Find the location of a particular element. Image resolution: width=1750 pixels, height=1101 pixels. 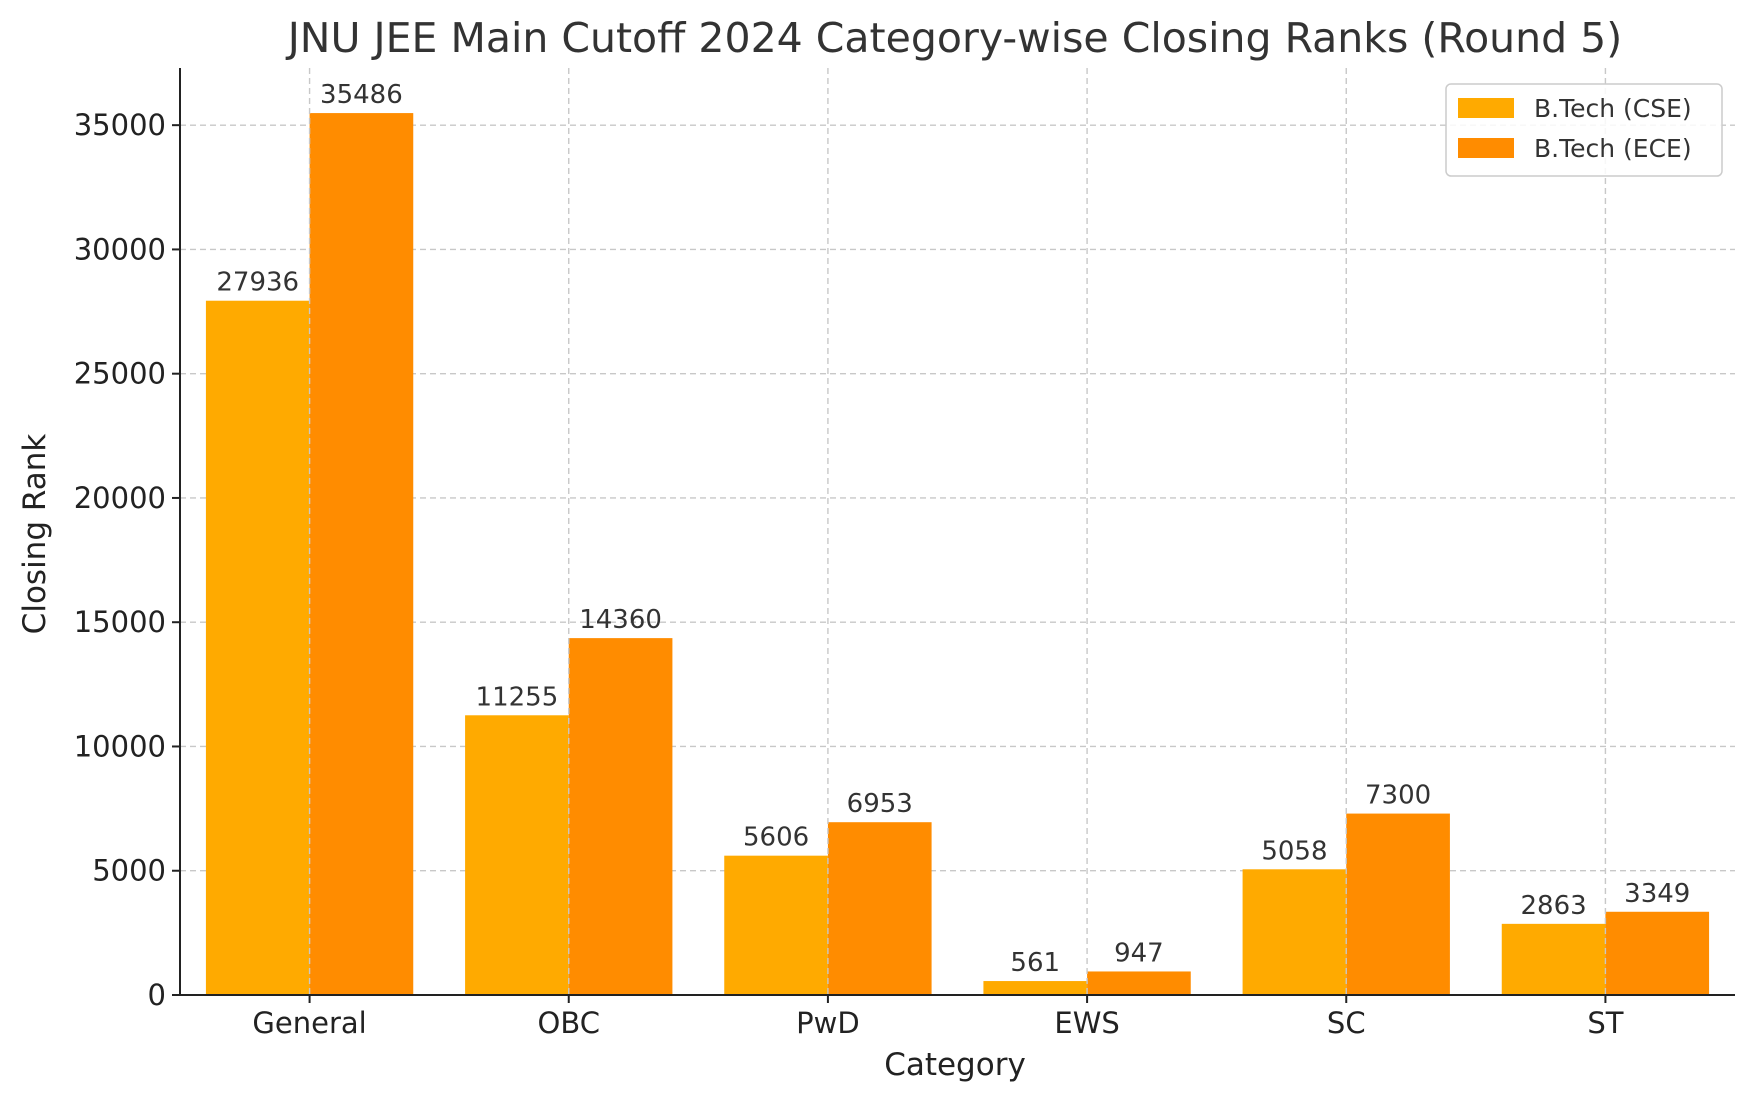

legend-label: B.Tech (CSE) is located at coordinates (1613, 108).